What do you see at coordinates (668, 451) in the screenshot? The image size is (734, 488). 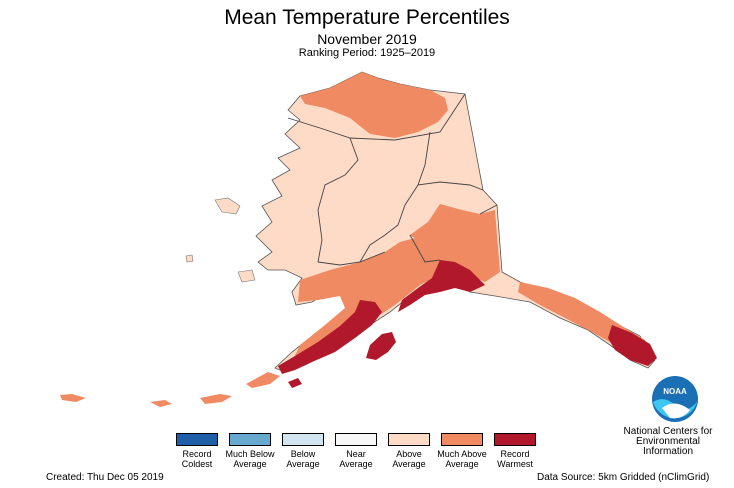 I see `org-line-3: Information` at bounding box center [668, 451].